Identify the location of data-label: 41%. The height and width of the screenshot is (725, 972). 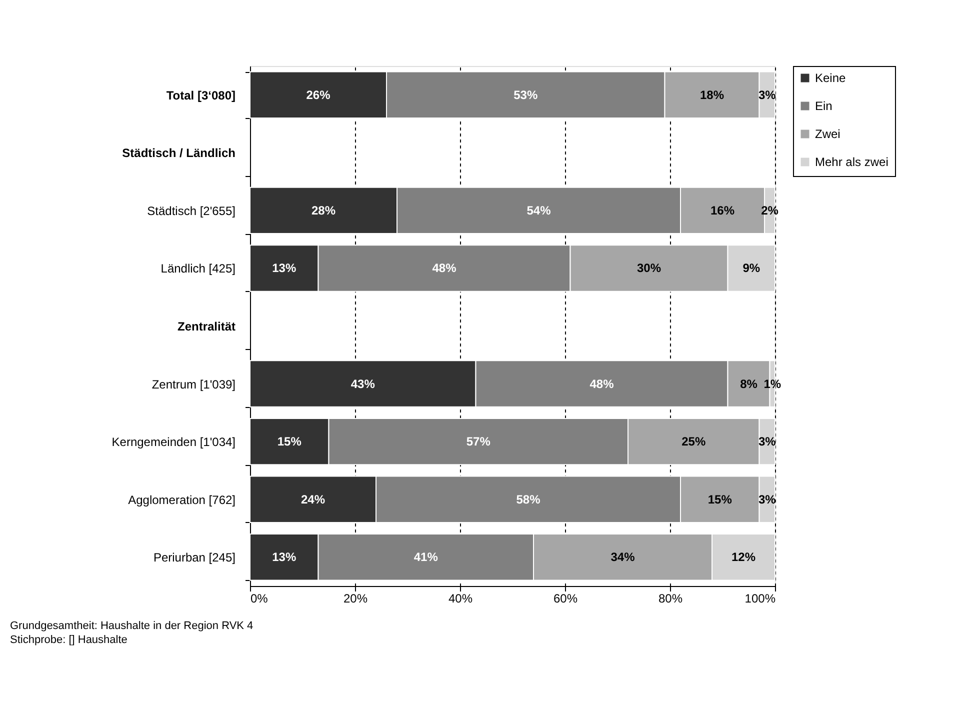
(426, 557).